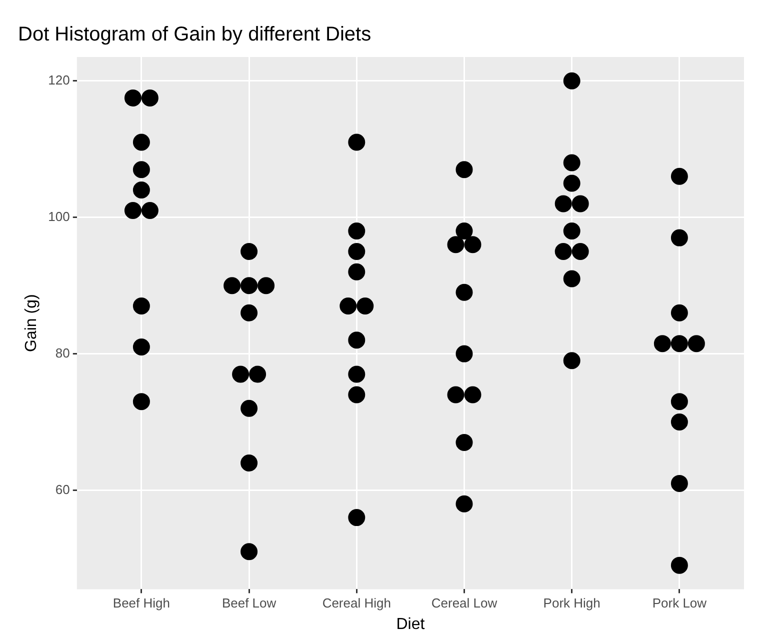  Describe the element at coordinates (59, 80) in the screenshot. I see `y-tick-label: 120` at that location.